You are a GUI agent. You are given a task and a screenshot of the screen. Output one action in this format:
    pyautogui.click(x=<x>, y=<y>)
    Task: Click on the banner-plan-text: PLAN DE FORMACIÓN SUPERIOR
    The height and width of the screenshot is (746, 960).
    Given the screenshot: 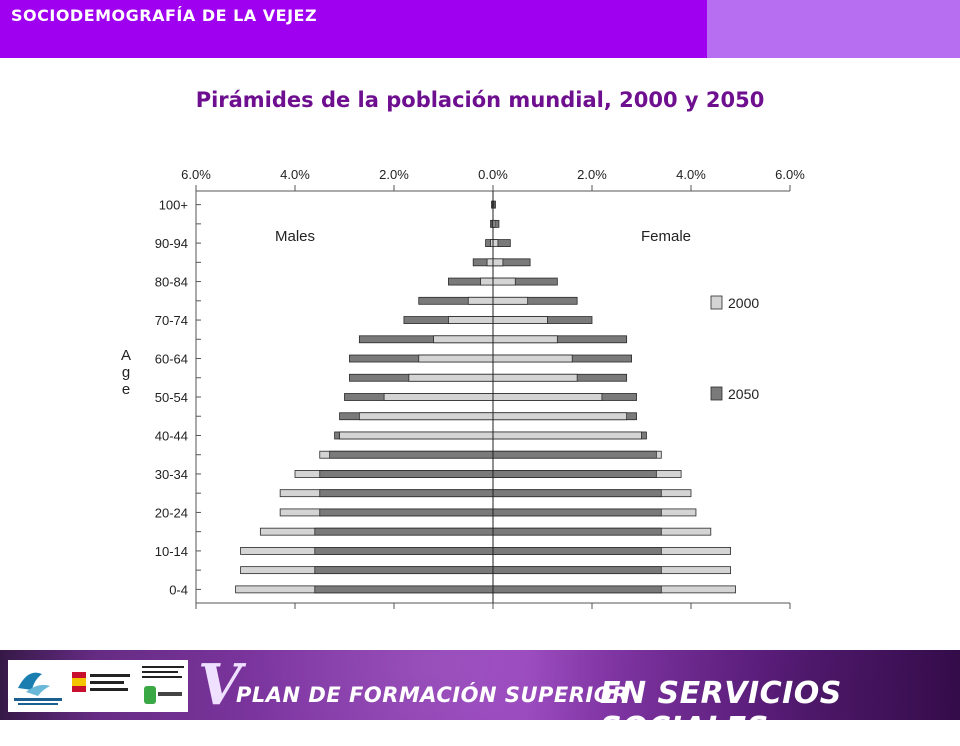 What is the action you would take?
    pyautogui.click(x=432, y=695)
    